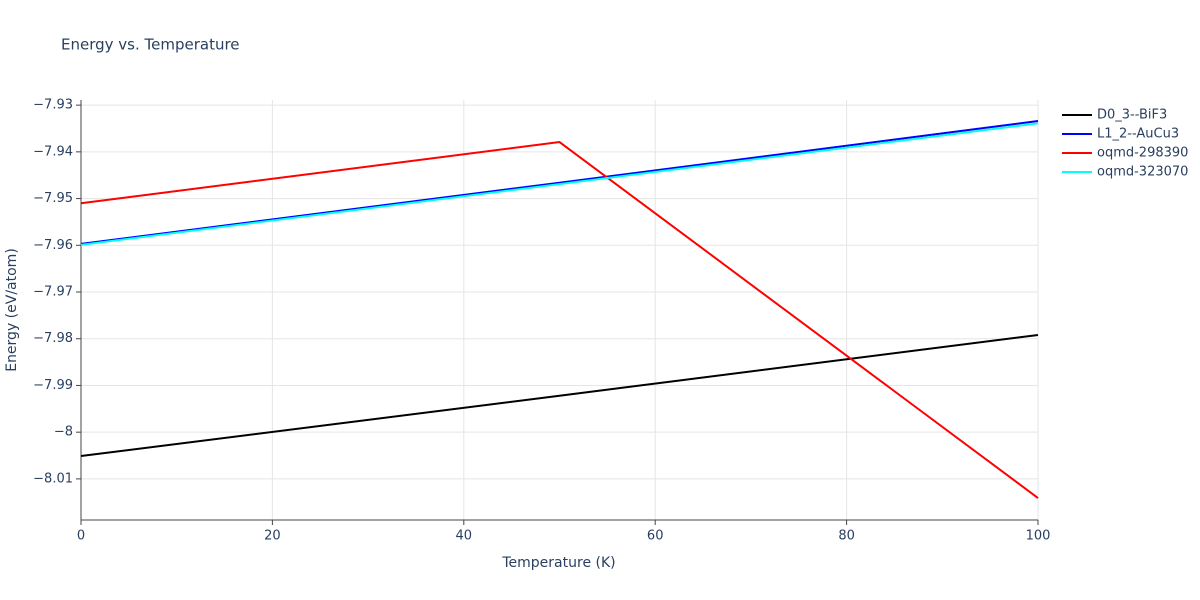 The width and height of the screenshot is (1200, 600). What do you see at coordinates (1038, 536) in the screenshot?
I see `x-tick-label: 100` at bounding box center [1038, 536].